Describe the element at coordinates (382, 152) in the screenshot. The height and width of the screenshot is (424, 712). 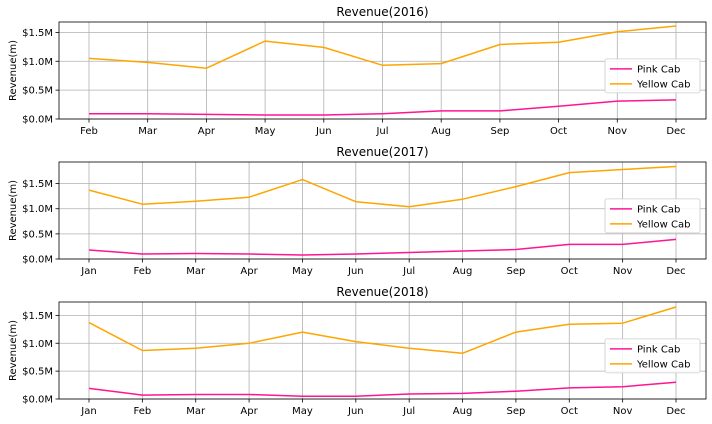
I see `chart-title: Revenue(2017)` at that location.